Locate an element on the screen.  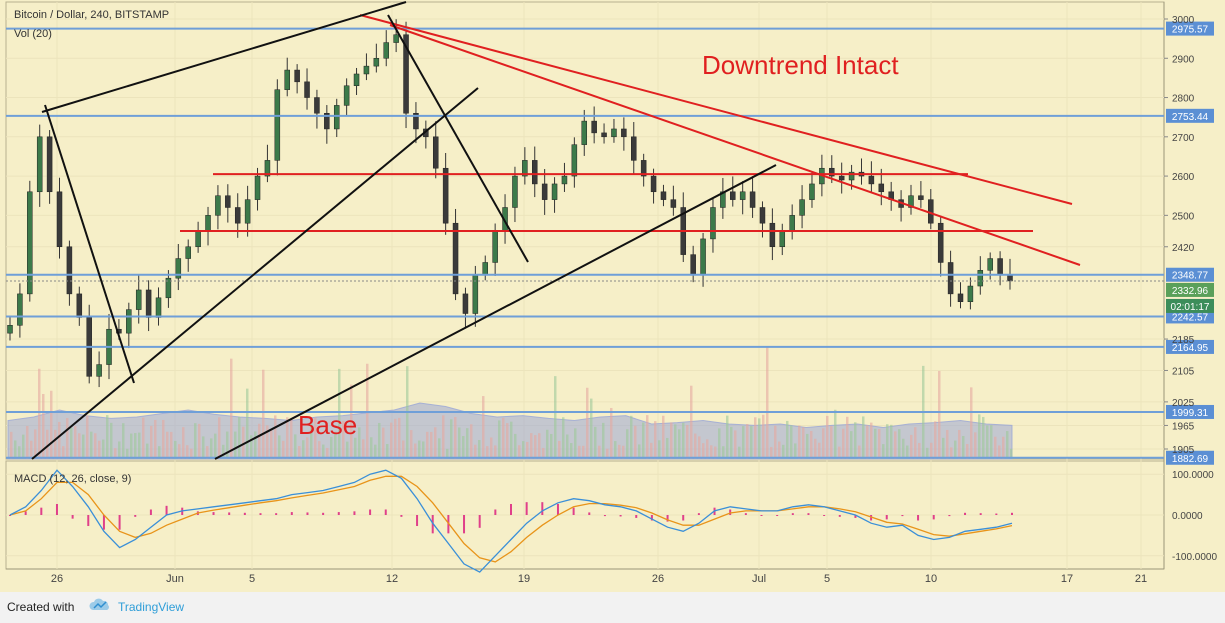
tradingview-cloud-icon is located at coordinates (99, 604).